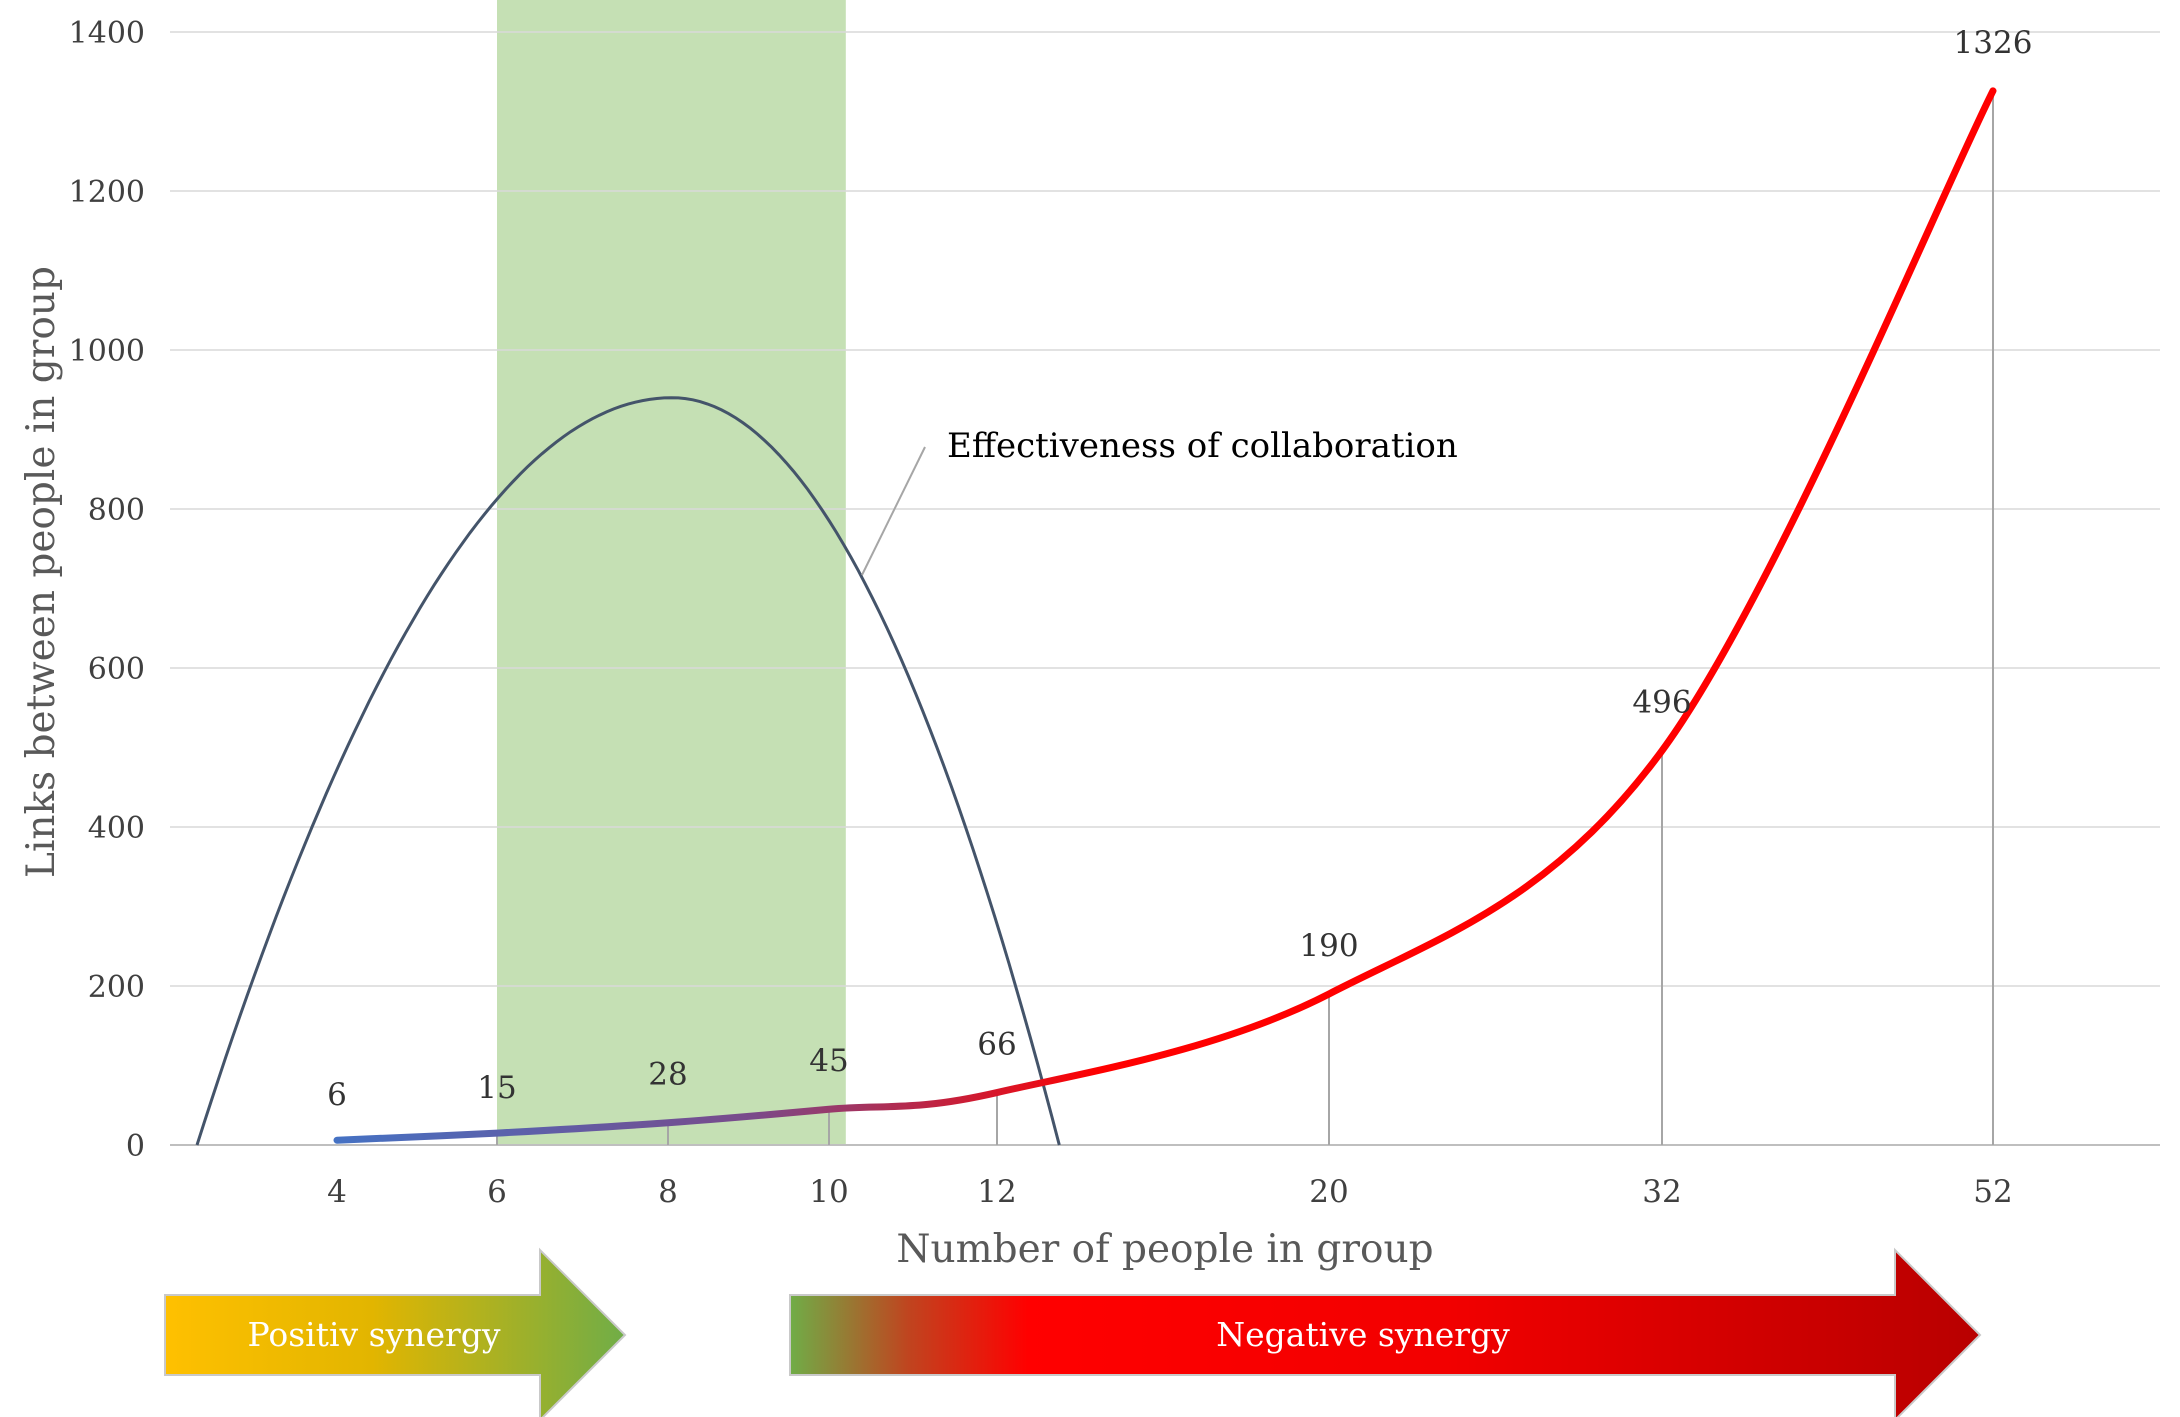  What do you see at coordinates (996, 1045) in the screenshot?
I see `data-label: 66` at bounding box center [996, 1045].